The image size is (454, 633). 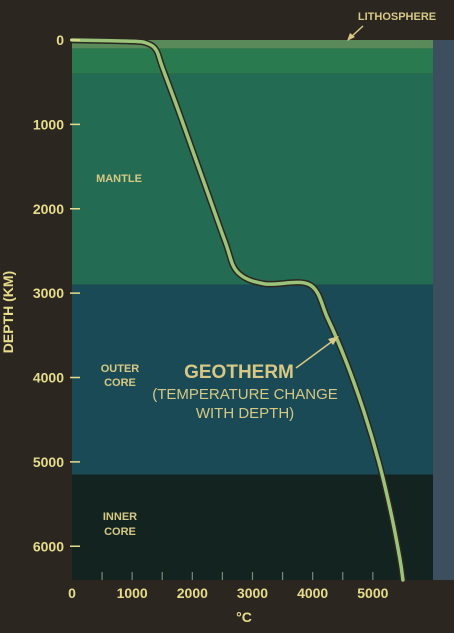 What do you see at coordinates (443, 310) in the screenshot?
I see `right-edge-strip` at bounding box center [443, 310].